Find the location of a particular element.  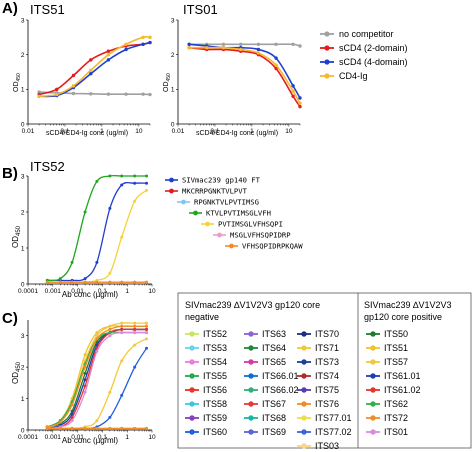

legend-c-label: ITS73 is located at coordinates (327, 362).